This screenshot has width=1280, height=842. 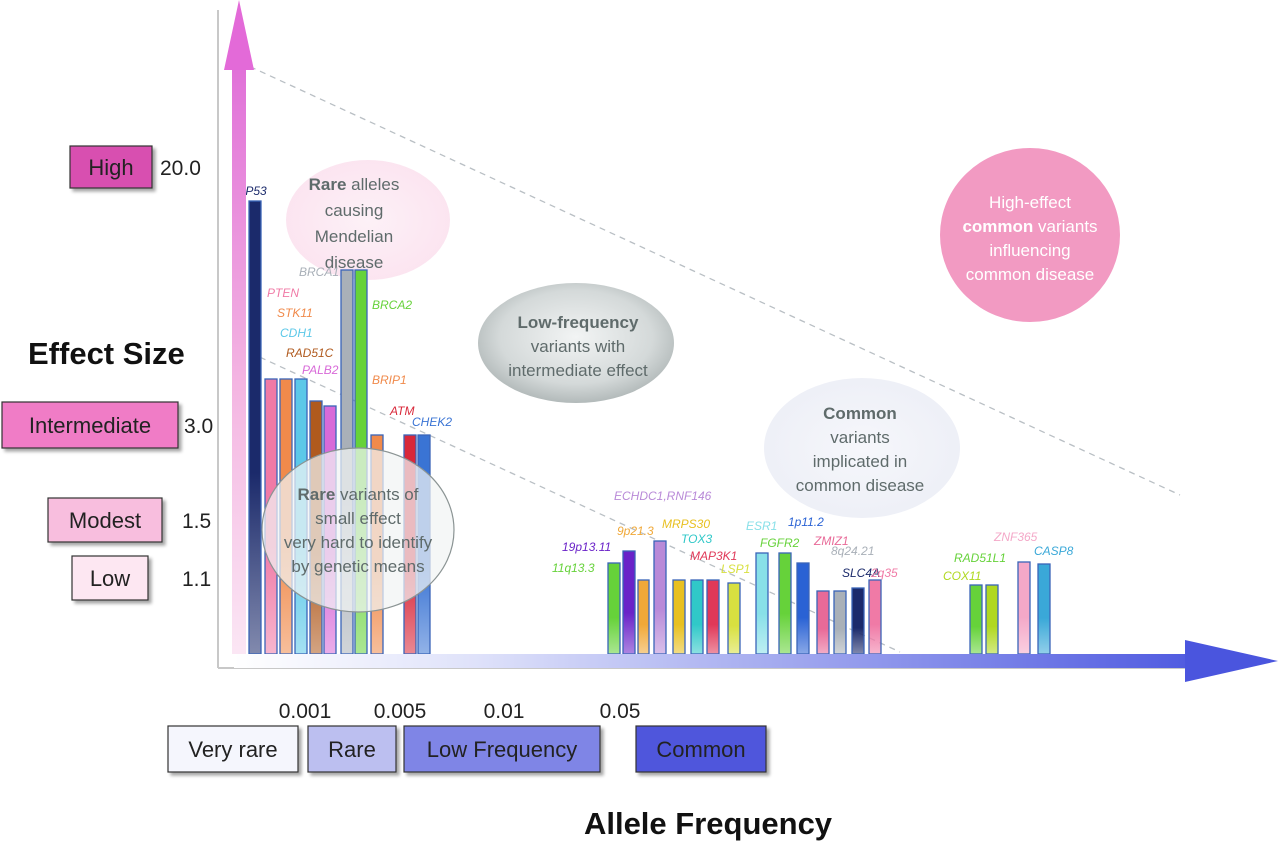 I want to click on region-text-segment: disease, so click(x=354, y=262).